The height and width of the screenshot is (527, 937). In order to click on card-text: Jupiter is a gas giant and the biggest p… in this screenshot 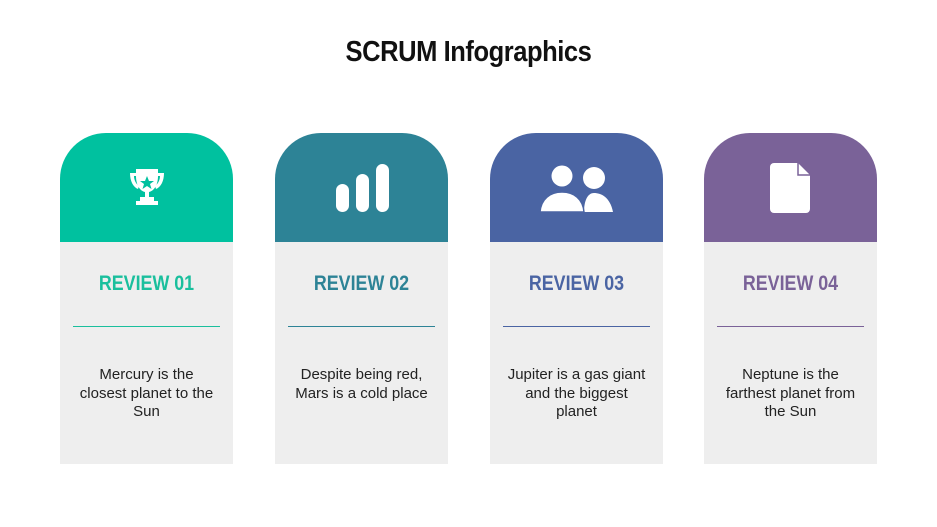, I will do `click(576, 393)`.